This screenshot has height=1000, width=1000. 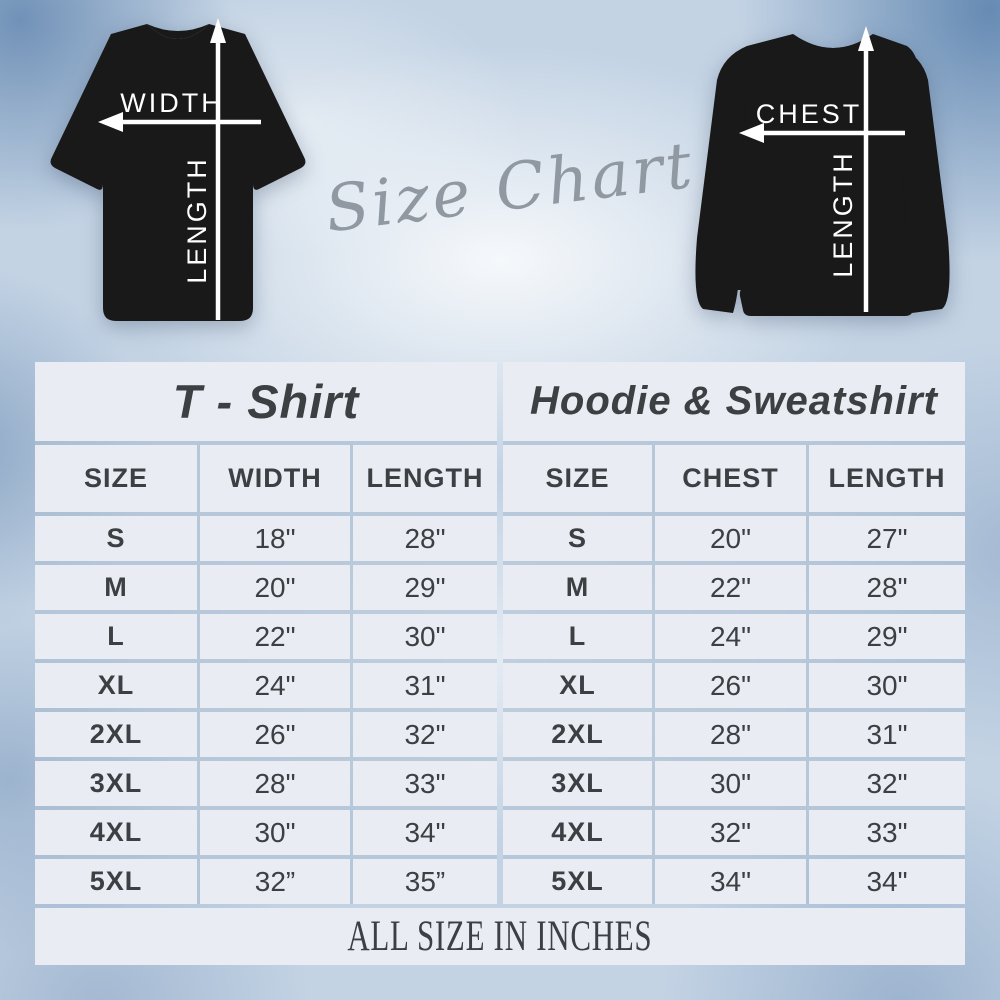 I want to click on sweatshirt-chest-label: CHEST, so click(x=809, y=114).